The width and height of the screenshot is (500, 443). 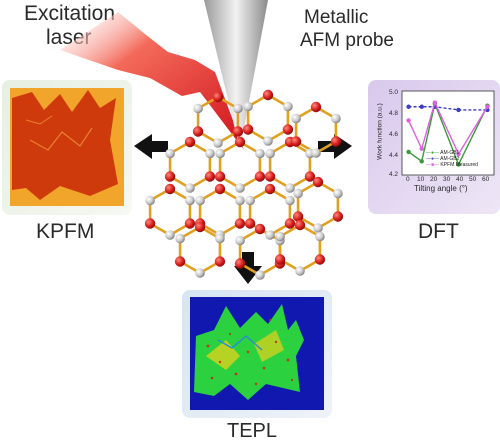 I want to click on laser-beam, so click(x=152, y=81).